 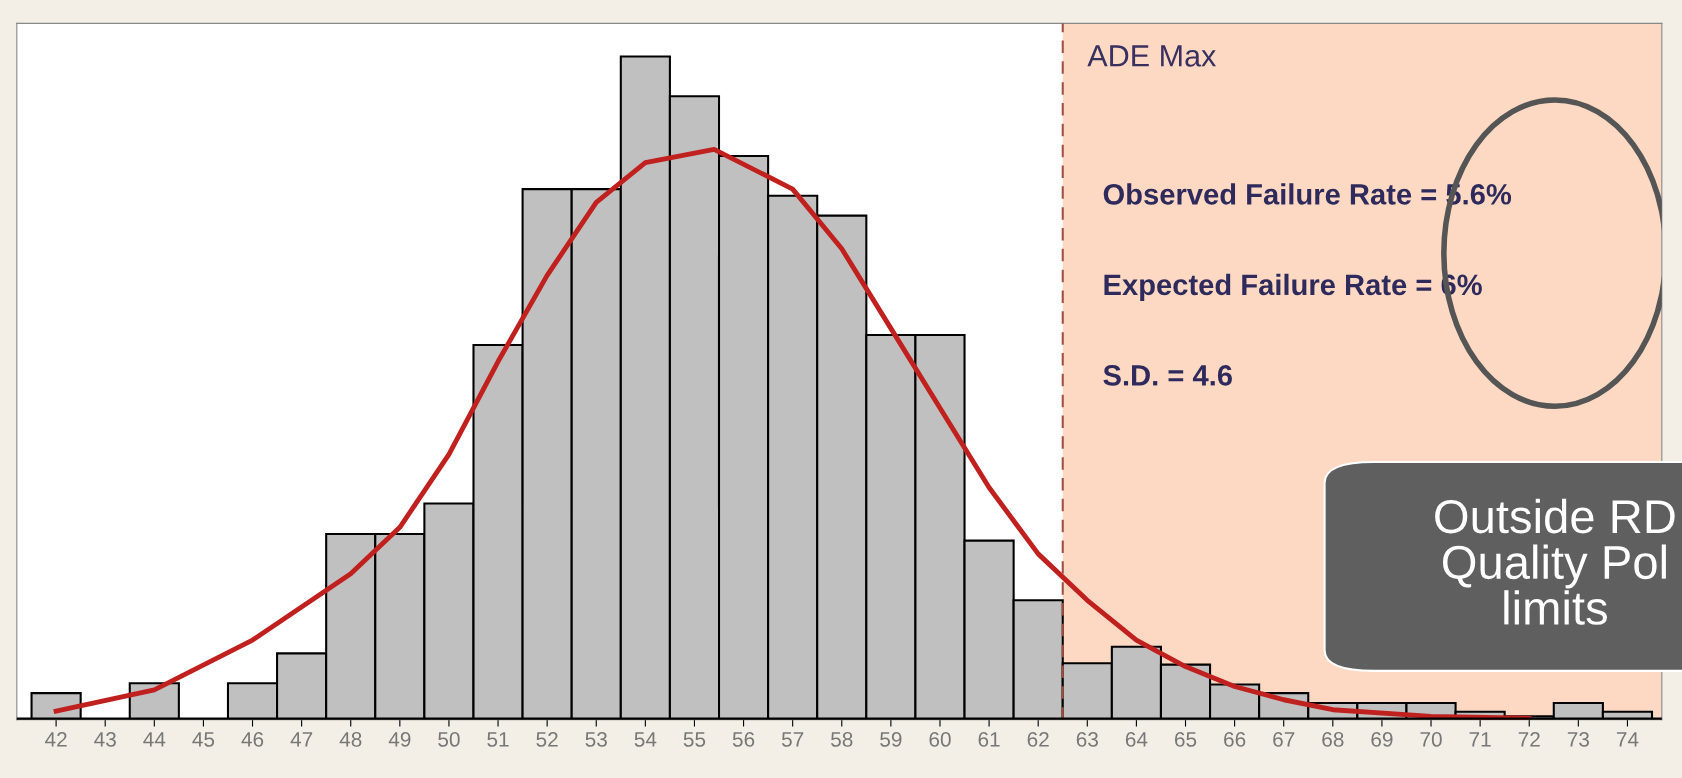 What do you see at coordinates (301, 739) in the screenshot?
I see `x-tick-label: 47` at bounding box center [301, 739].